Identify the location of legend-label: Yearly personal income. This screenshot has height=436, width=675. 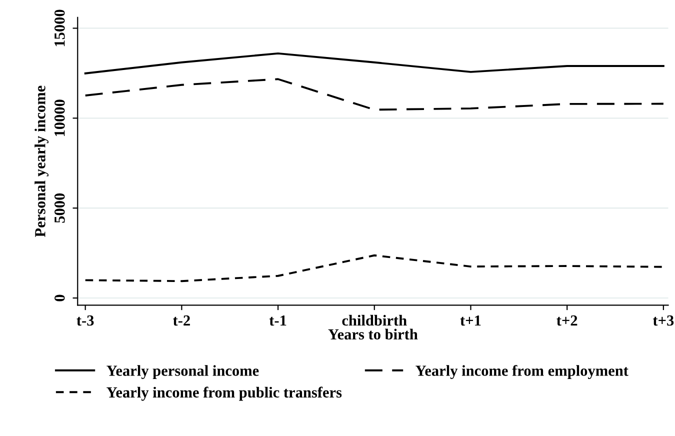
(182, 372).